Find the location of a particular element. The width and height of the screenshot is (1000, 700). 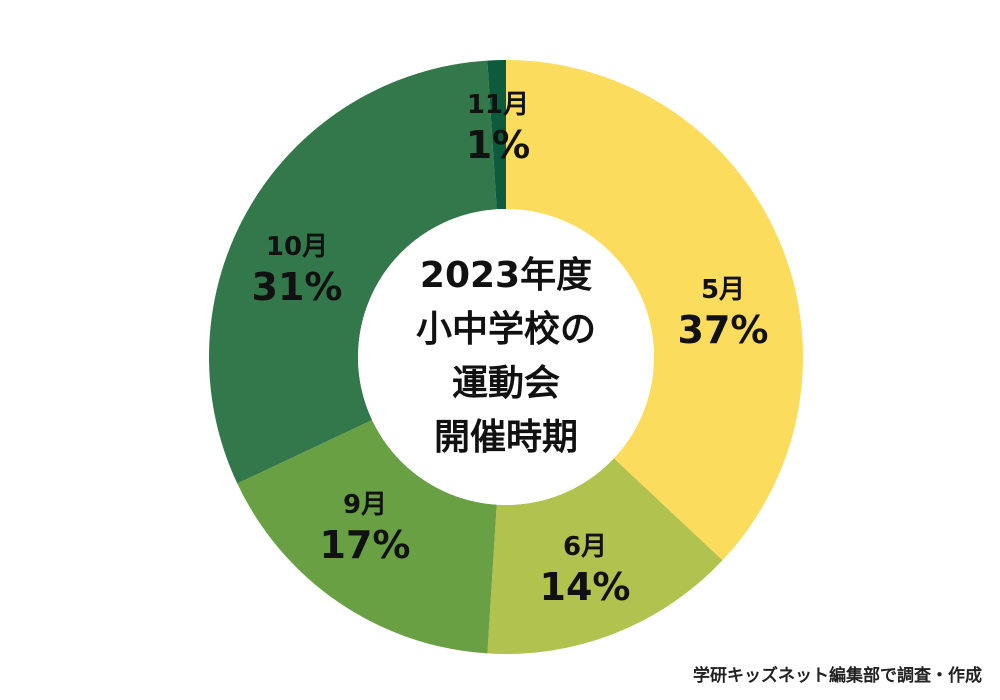

slice-label-october: 10月 31% is located at coordinates (297, 270).